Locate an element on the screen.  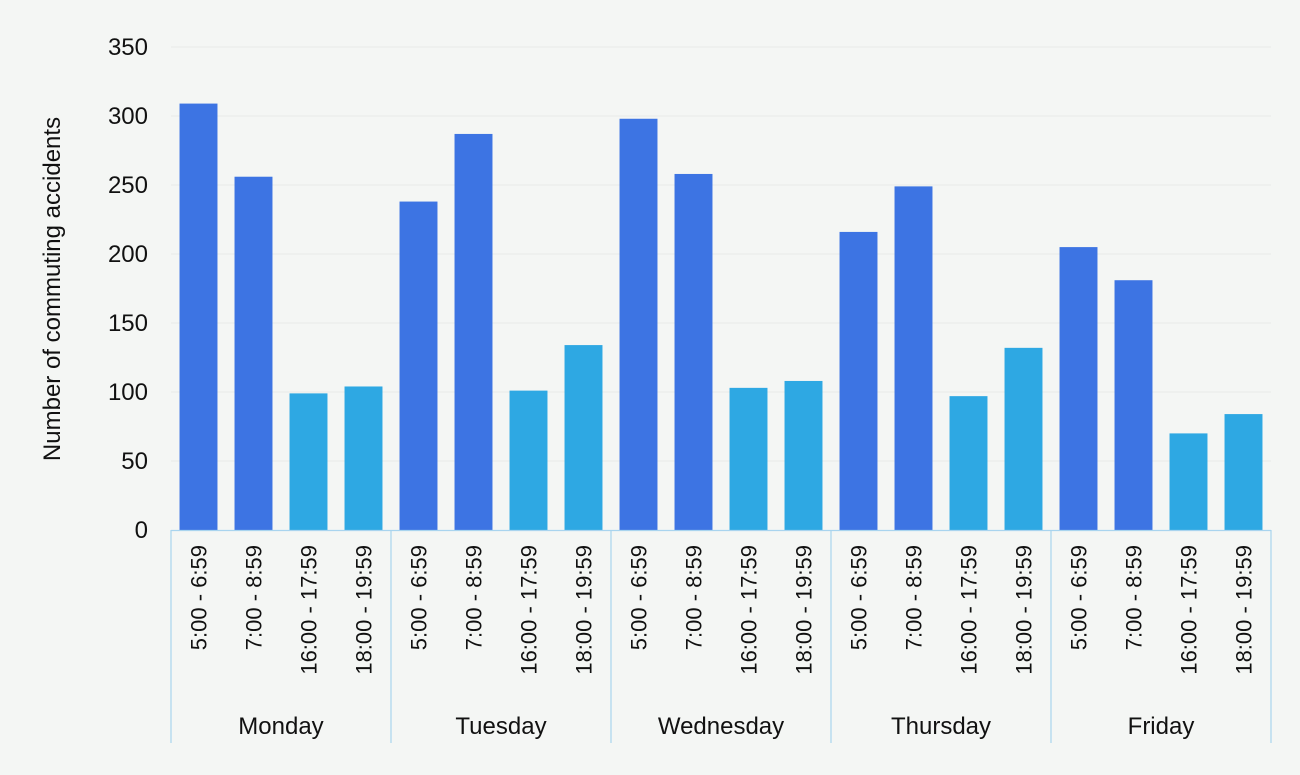
group-label: Tuesday is located at coordinates (500, 726).